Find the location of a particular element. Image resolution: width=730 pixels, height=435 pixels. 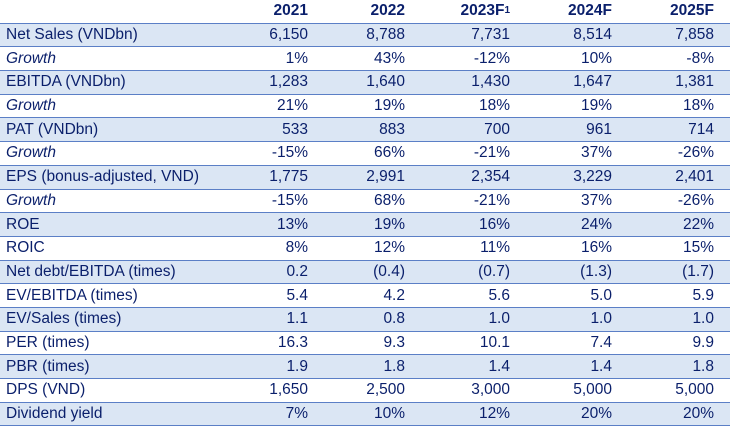

table-row: ROIC 8% 12% 11% 16% 15% is located at coordinates (365, 249).